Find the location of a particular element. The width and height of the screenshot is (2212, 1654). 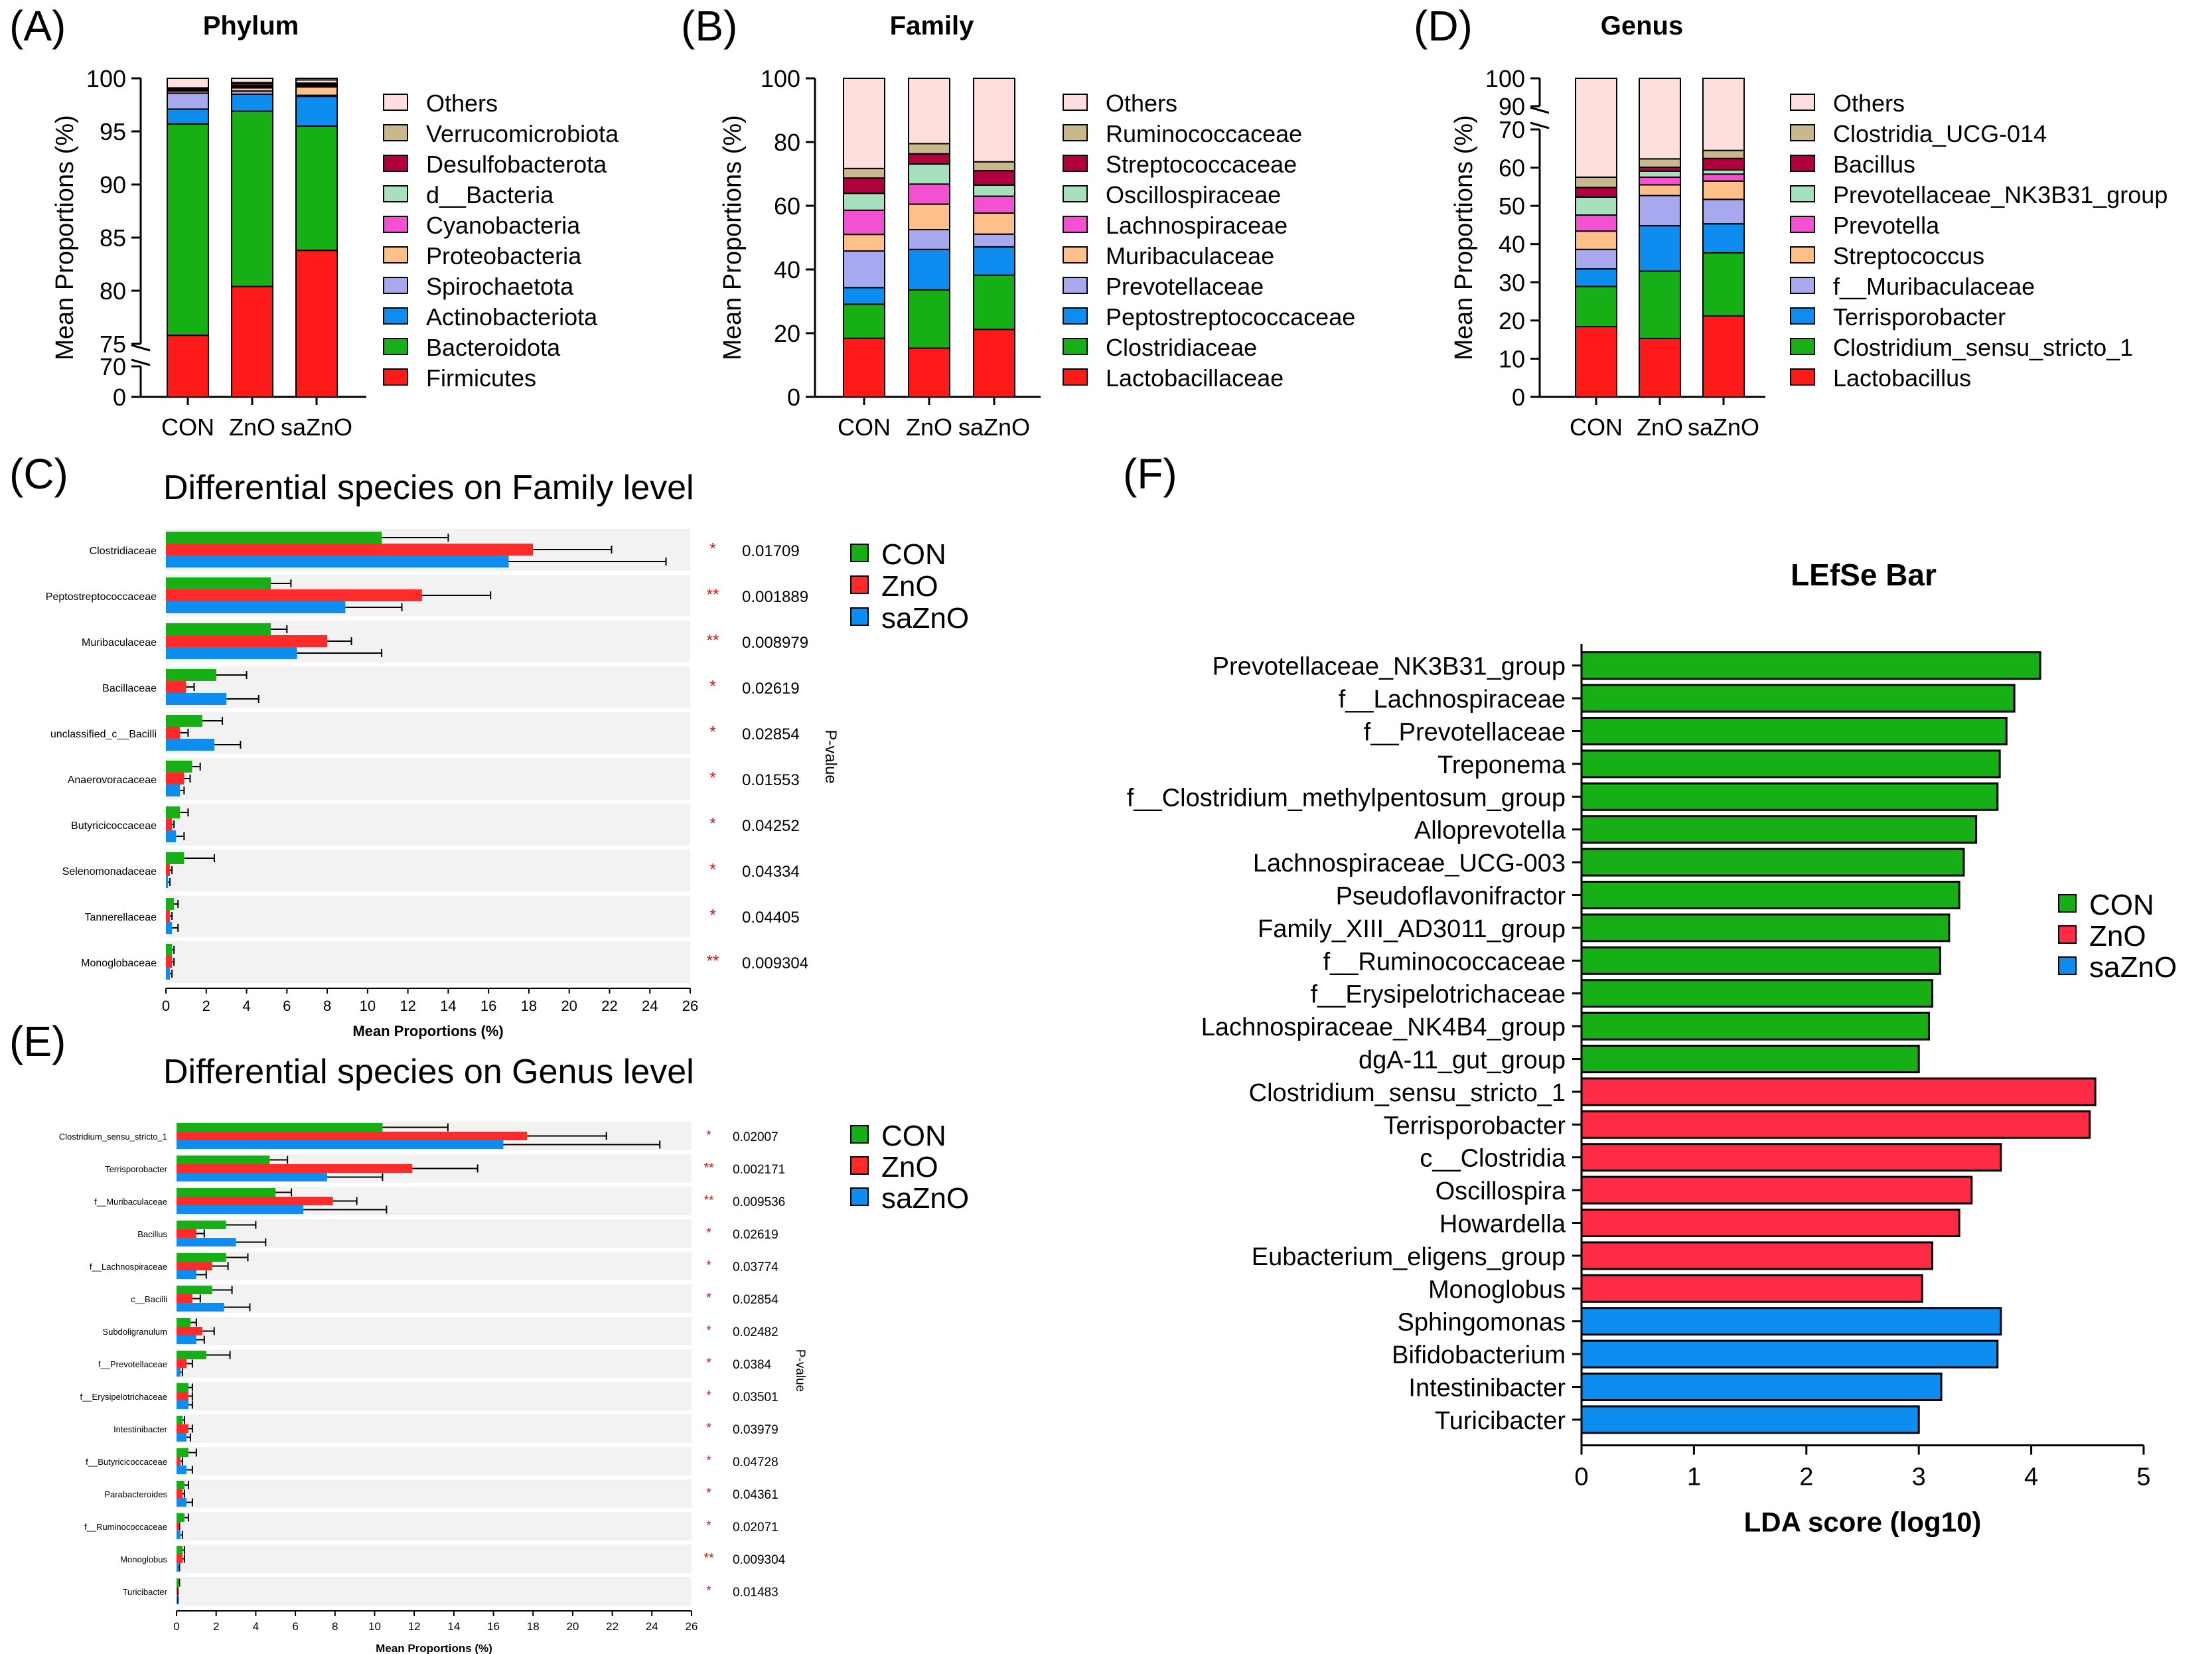

bar-segment-peptostreptococcaceae is located at coordinates (864, 296).